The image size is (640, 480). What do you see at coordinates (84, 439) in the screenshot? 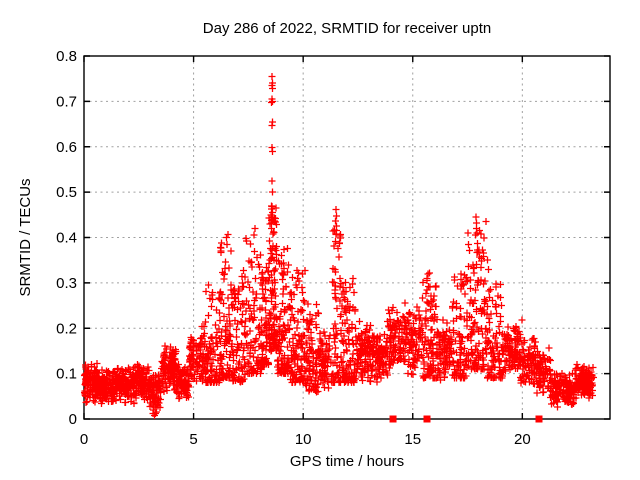
I see `x-tick-label: 0` at bounding box center [84, 439].